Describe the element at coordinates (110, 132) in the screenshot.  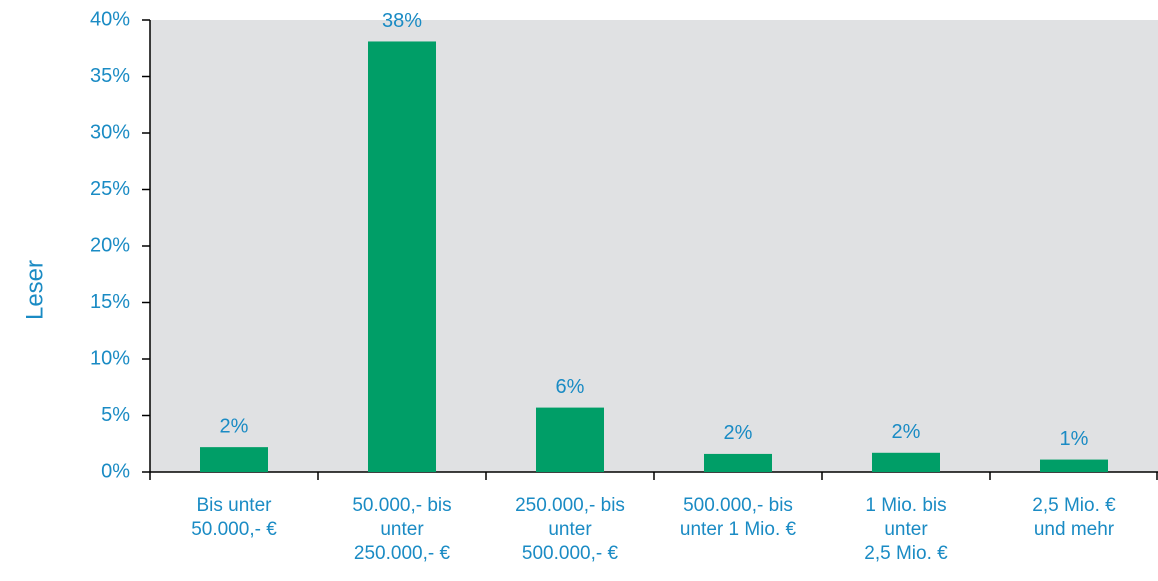
I see `y-tick-label: 30%` at that location.